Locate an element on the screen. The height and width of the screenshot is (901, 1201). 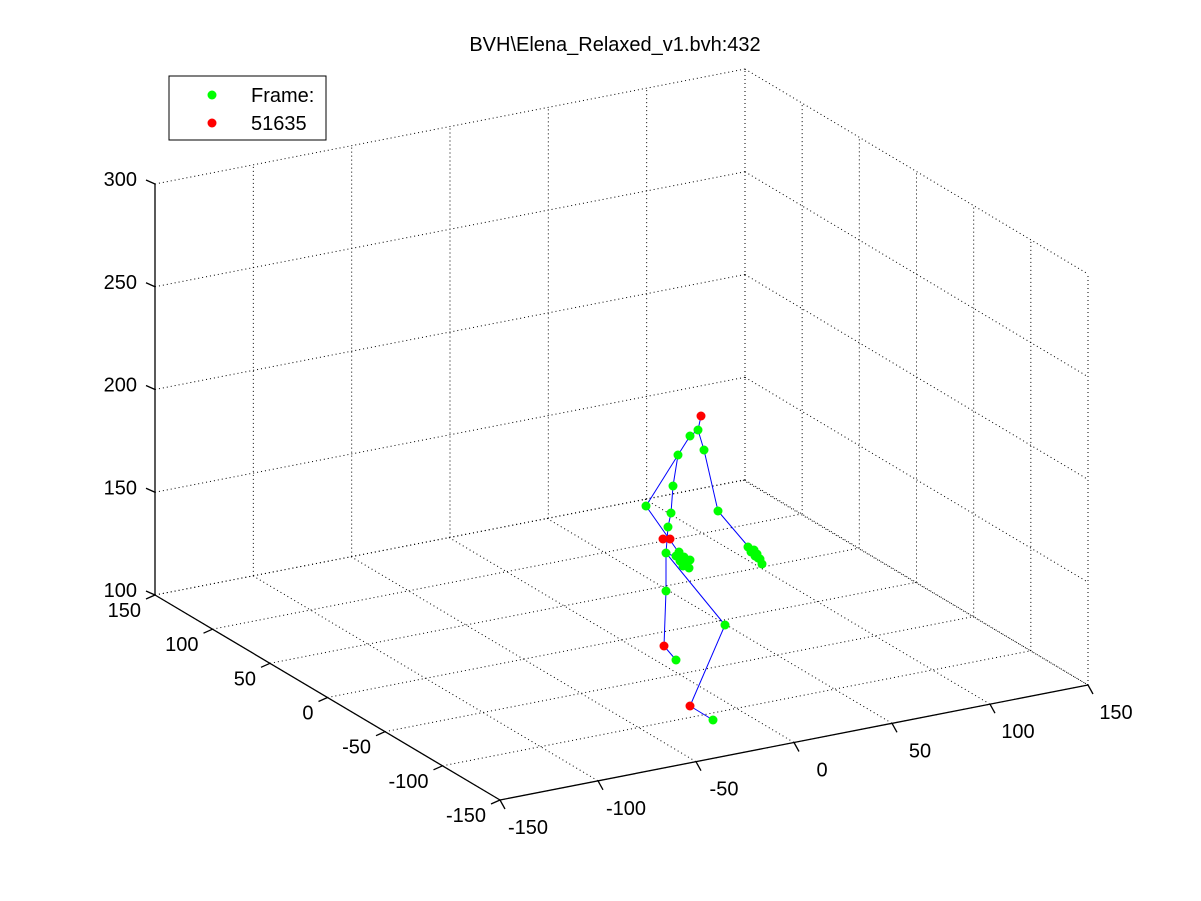
legend-marker-green is located at coordinates (212, 95).